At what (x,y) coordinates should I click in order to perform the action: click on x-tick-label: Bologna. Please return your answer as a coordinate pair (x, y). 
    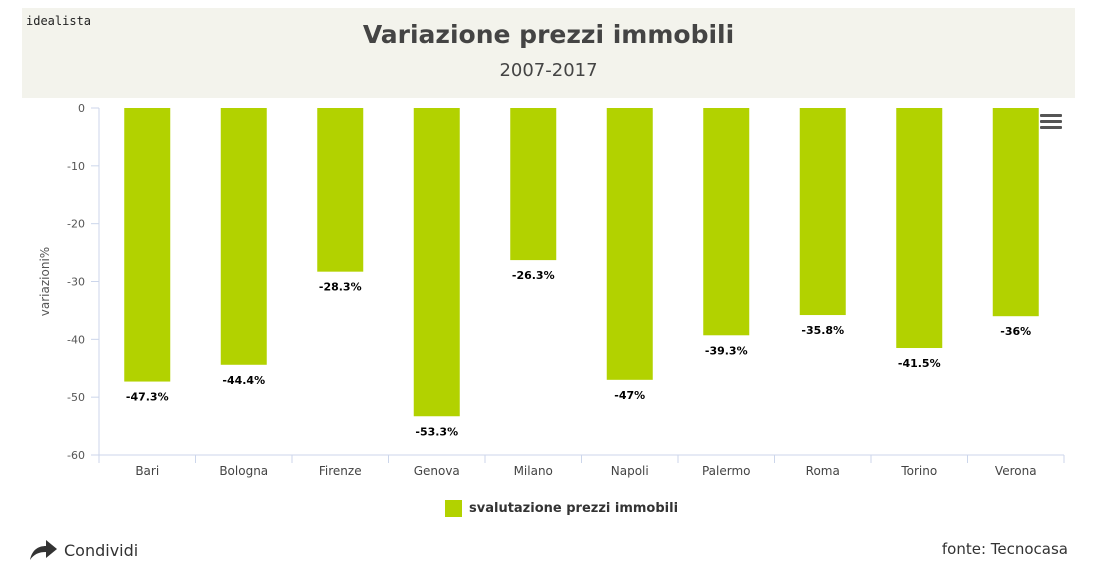
    Looking at the image, I should click on (243, 471).